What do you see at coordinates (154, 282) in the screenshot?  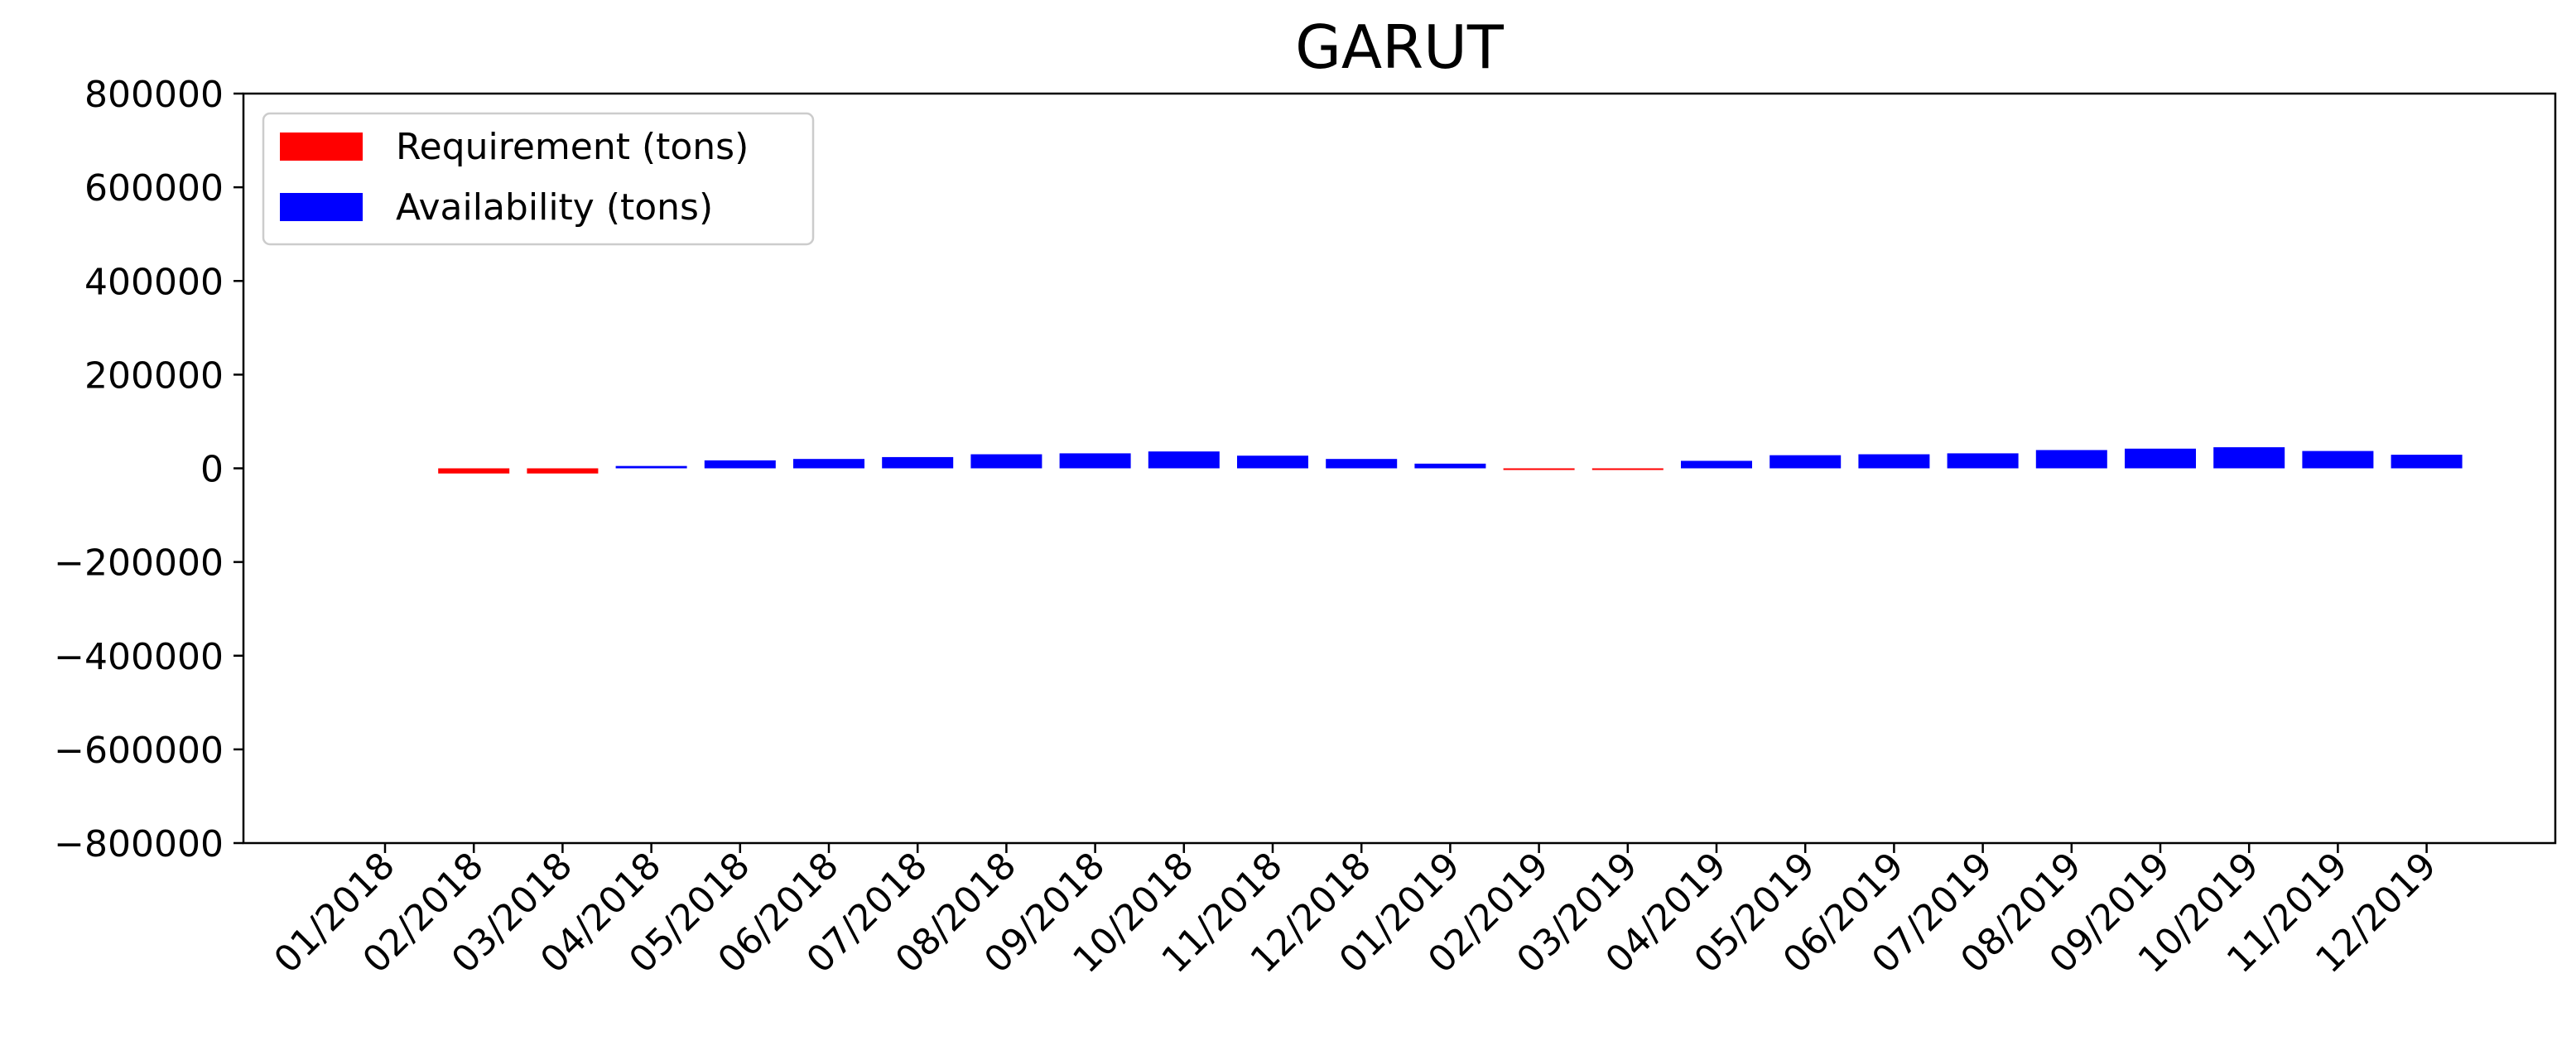 I see `y-tick-label: 400000` at bounding box center [154, 282].